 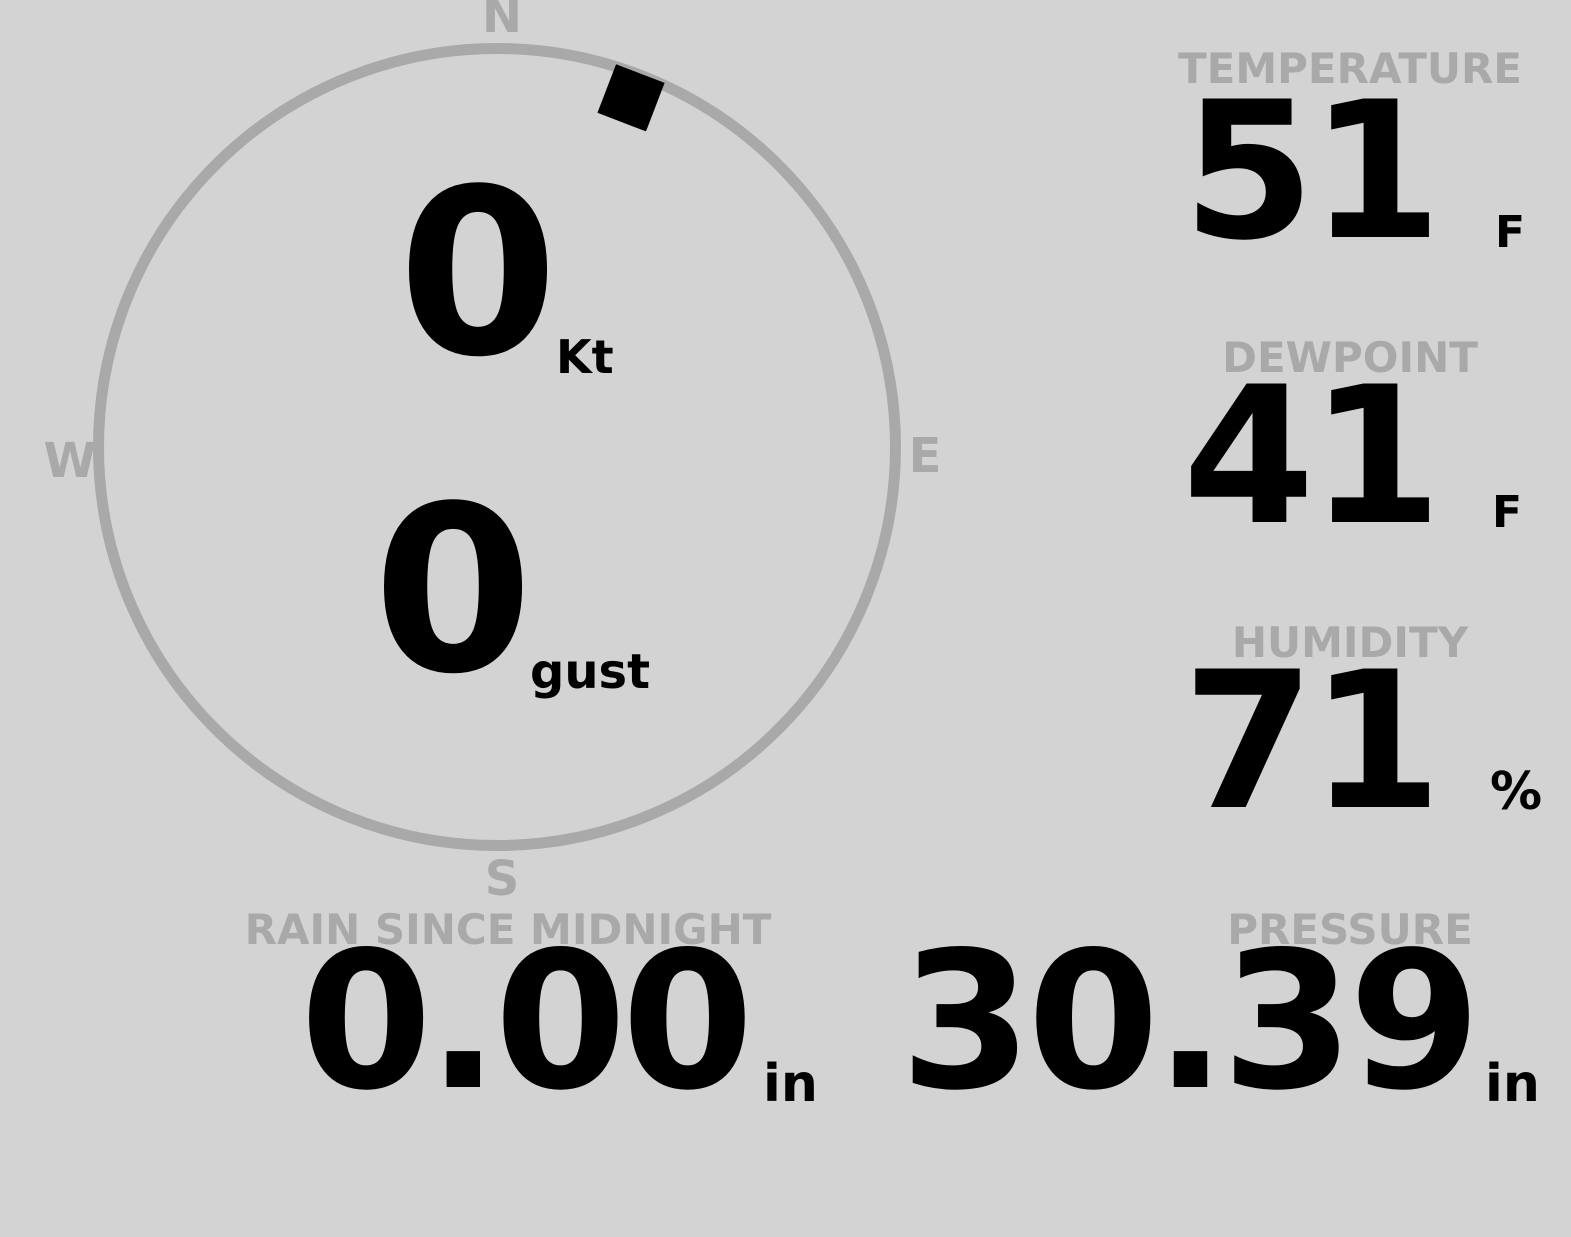 I want to click on wind-gust-value: 0, so click(x=453, y=591).